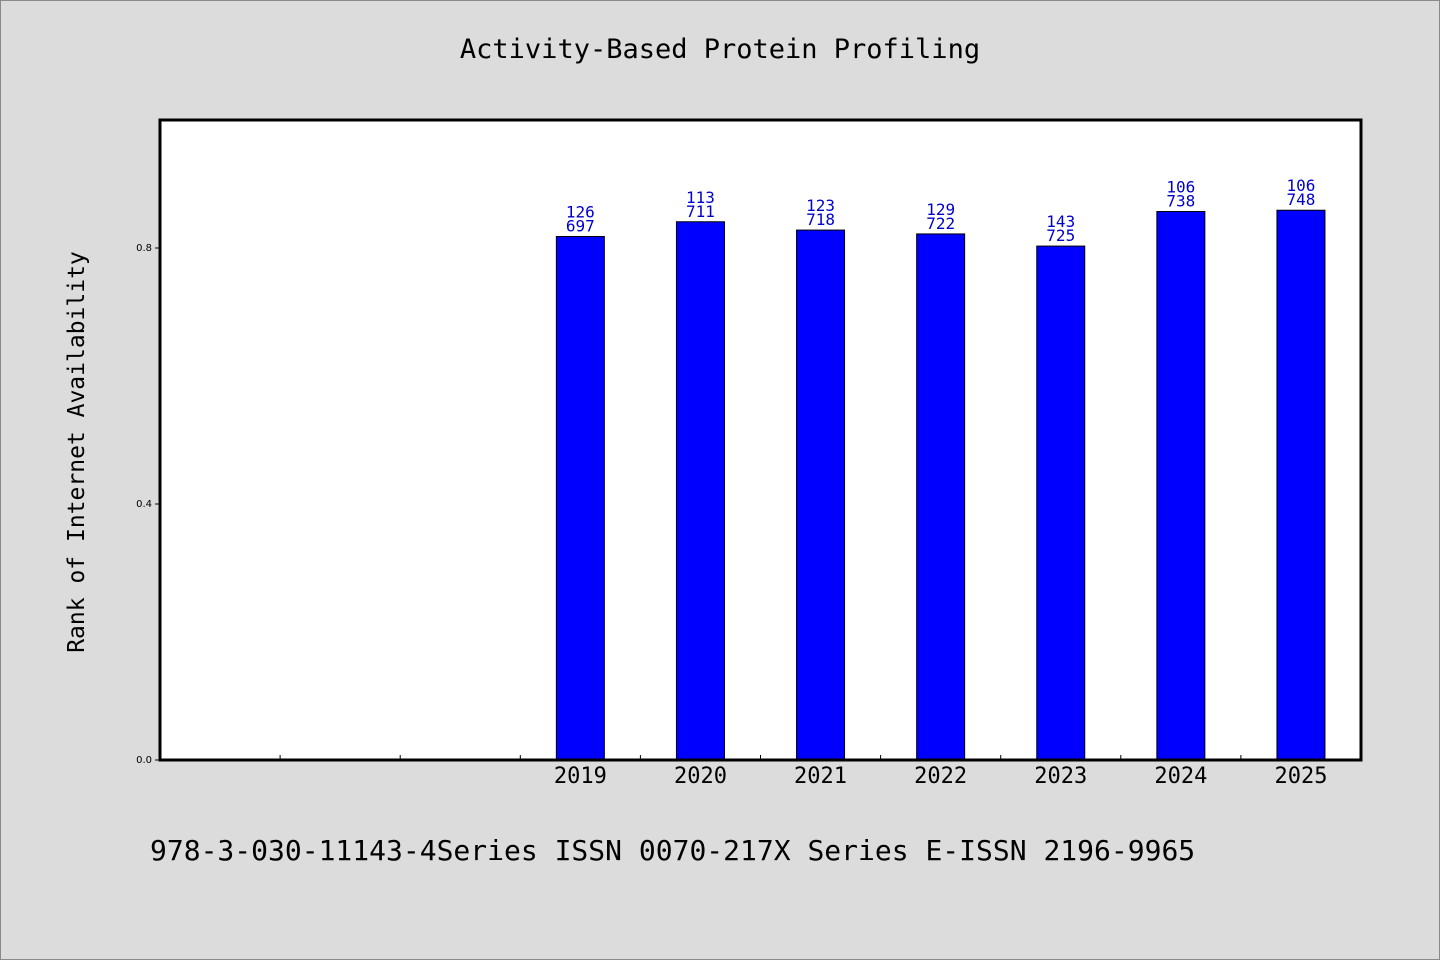 The width and height of the screenshot is (1440, 960). I want to click on bar-data-label-lower: 738, so click(1180, 201).